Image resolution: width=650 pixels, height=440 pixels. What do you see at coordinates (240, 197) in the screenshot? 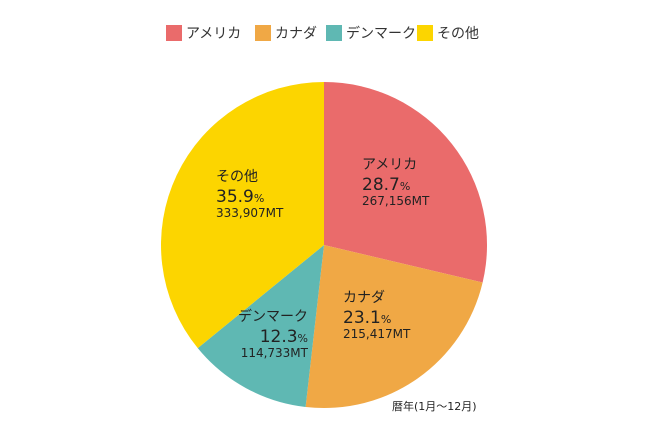
I see `slice-percent-label: 35.9%` at bounding box center [240, 197].